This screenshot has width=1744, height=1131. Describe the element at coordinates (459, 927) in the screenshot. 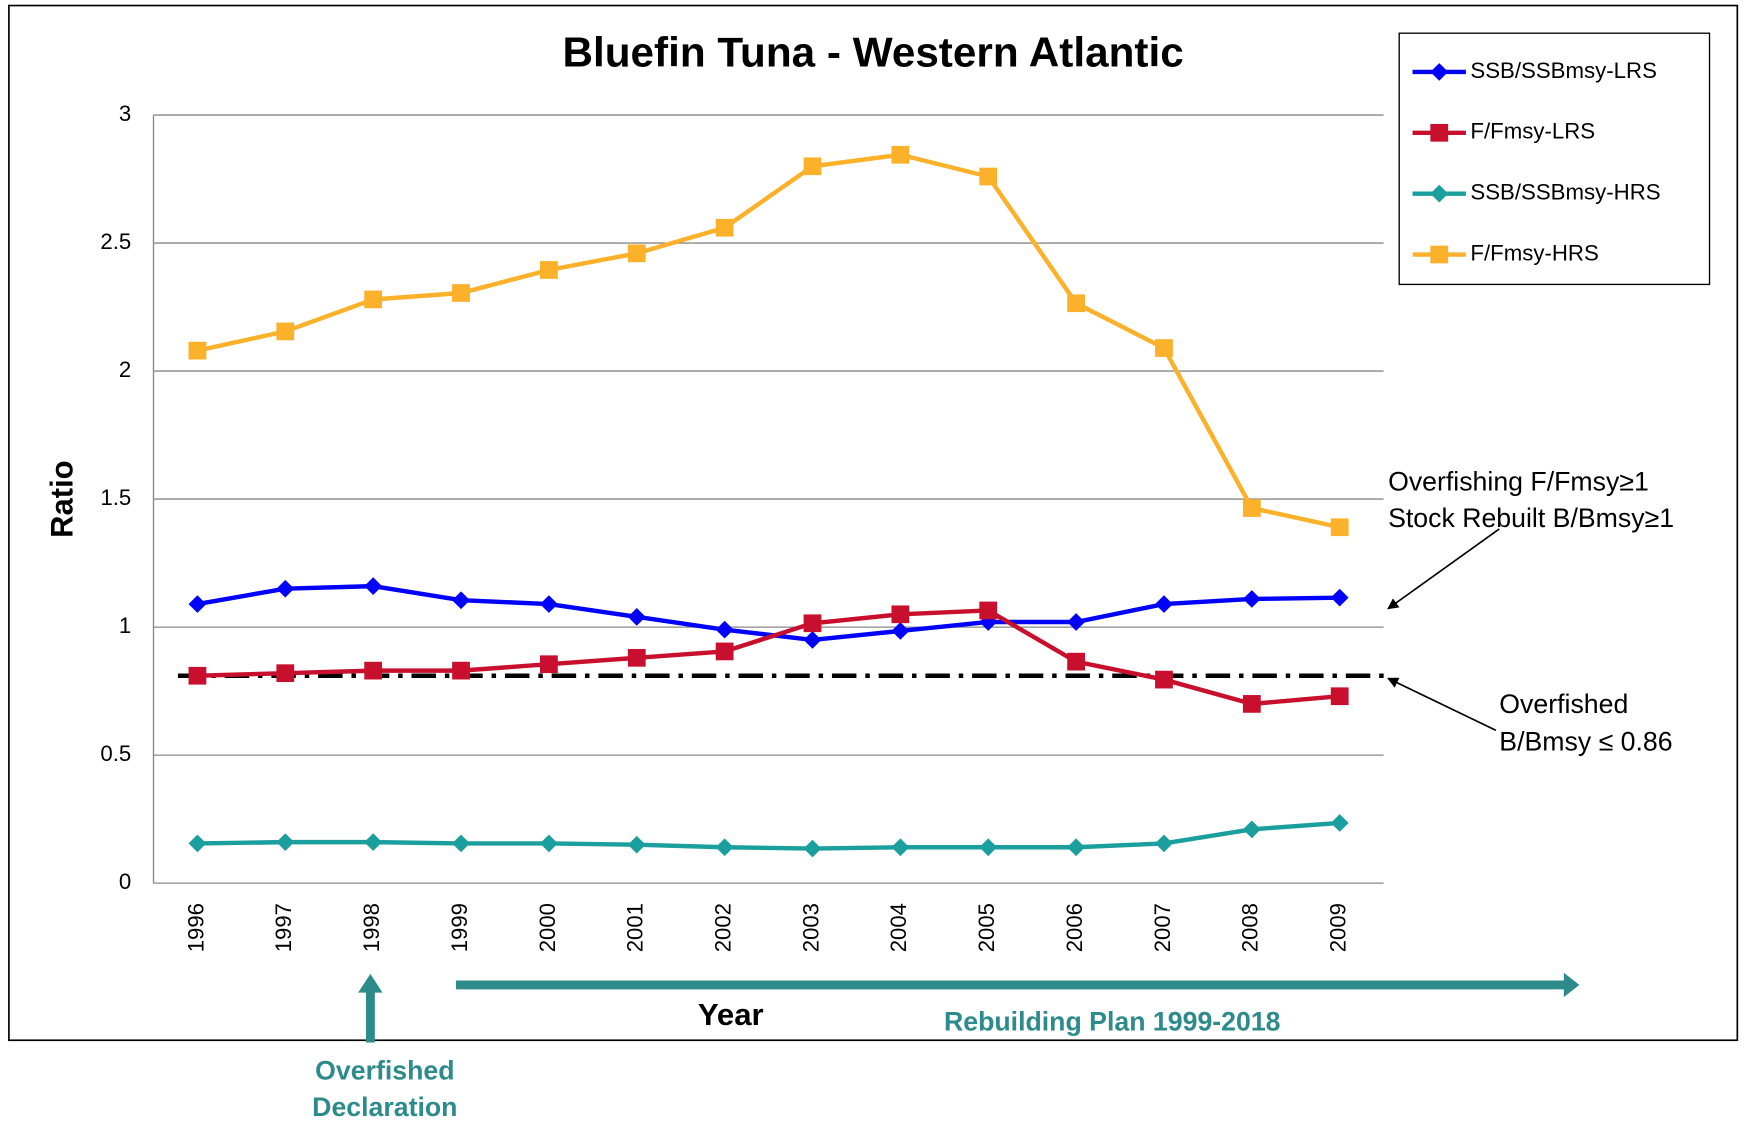

I see `x-tick-label: 1999` at that location.